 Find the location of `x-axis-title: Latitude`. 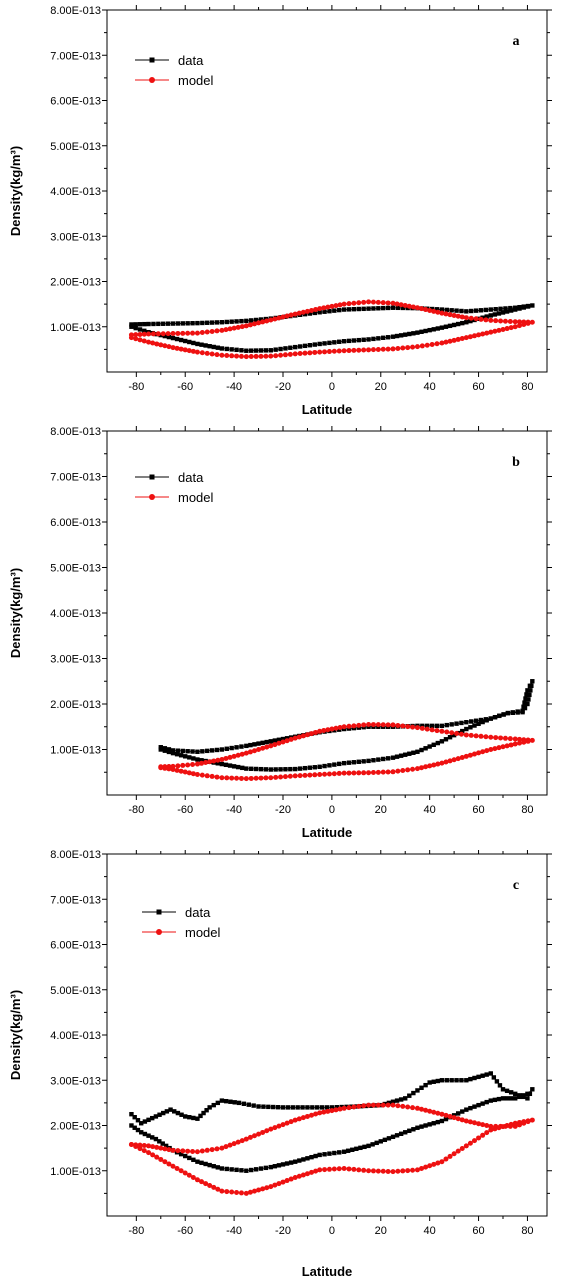

x-axis-title: Latitude is located at coordinates (327, 1271).